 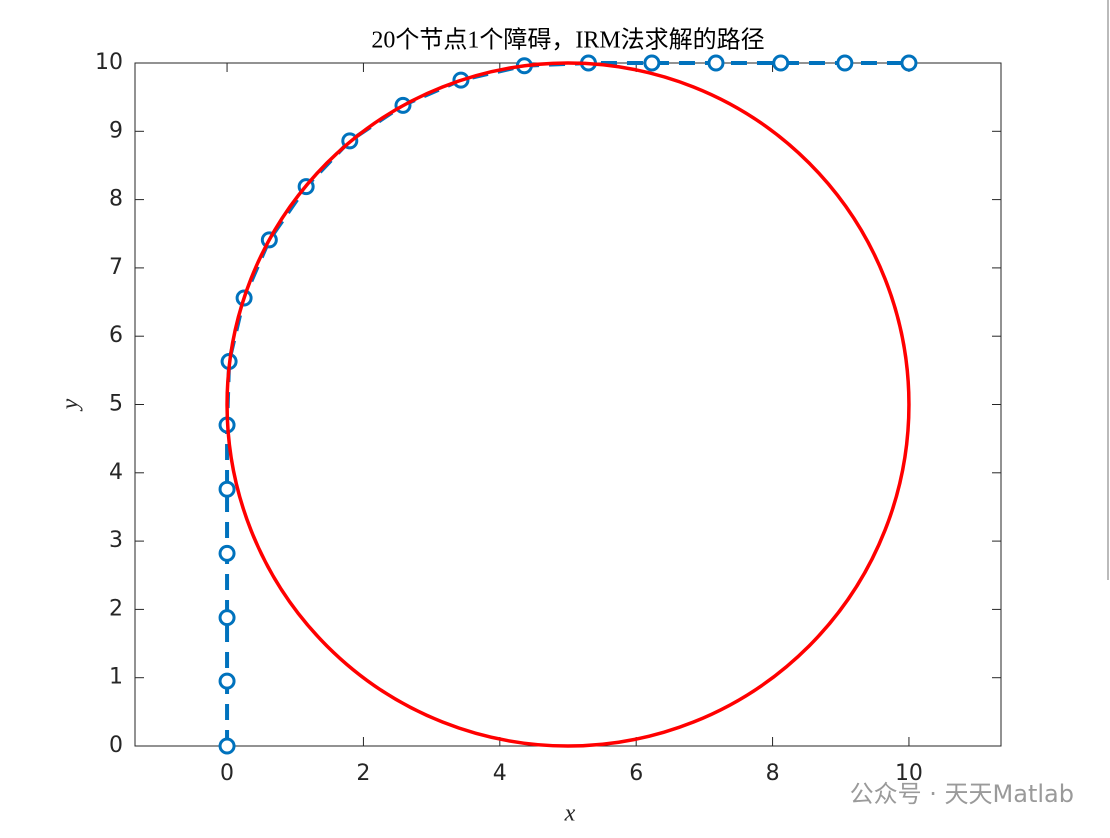 What do you see at coordinates (116, 745) in the screenshot?
I see `y-tick-label: 0` at bounding box center [116, 745].